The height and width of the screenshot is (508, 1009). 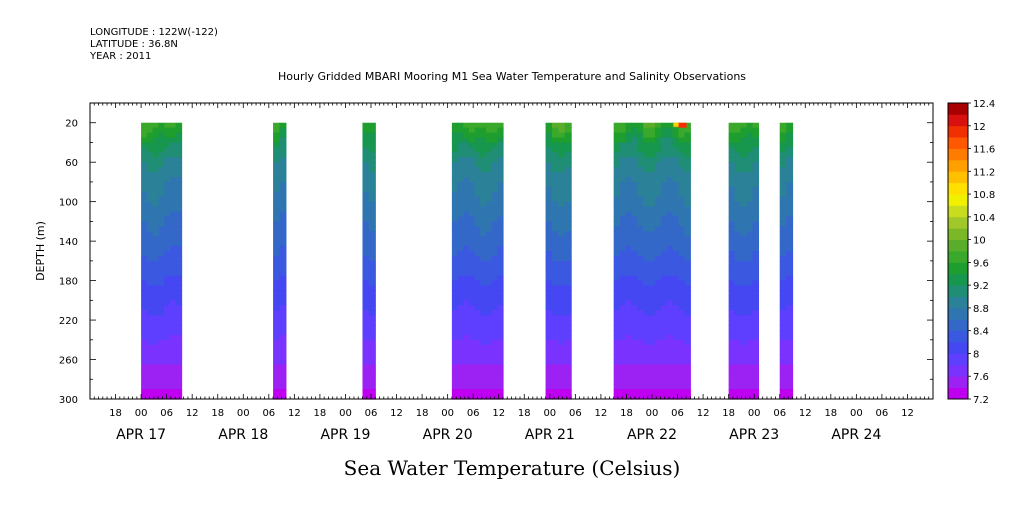 What do you see at coordinates (805, 413) in the screenshot?
I see `x-tick-label: 12` at bounding box center [805, 413].